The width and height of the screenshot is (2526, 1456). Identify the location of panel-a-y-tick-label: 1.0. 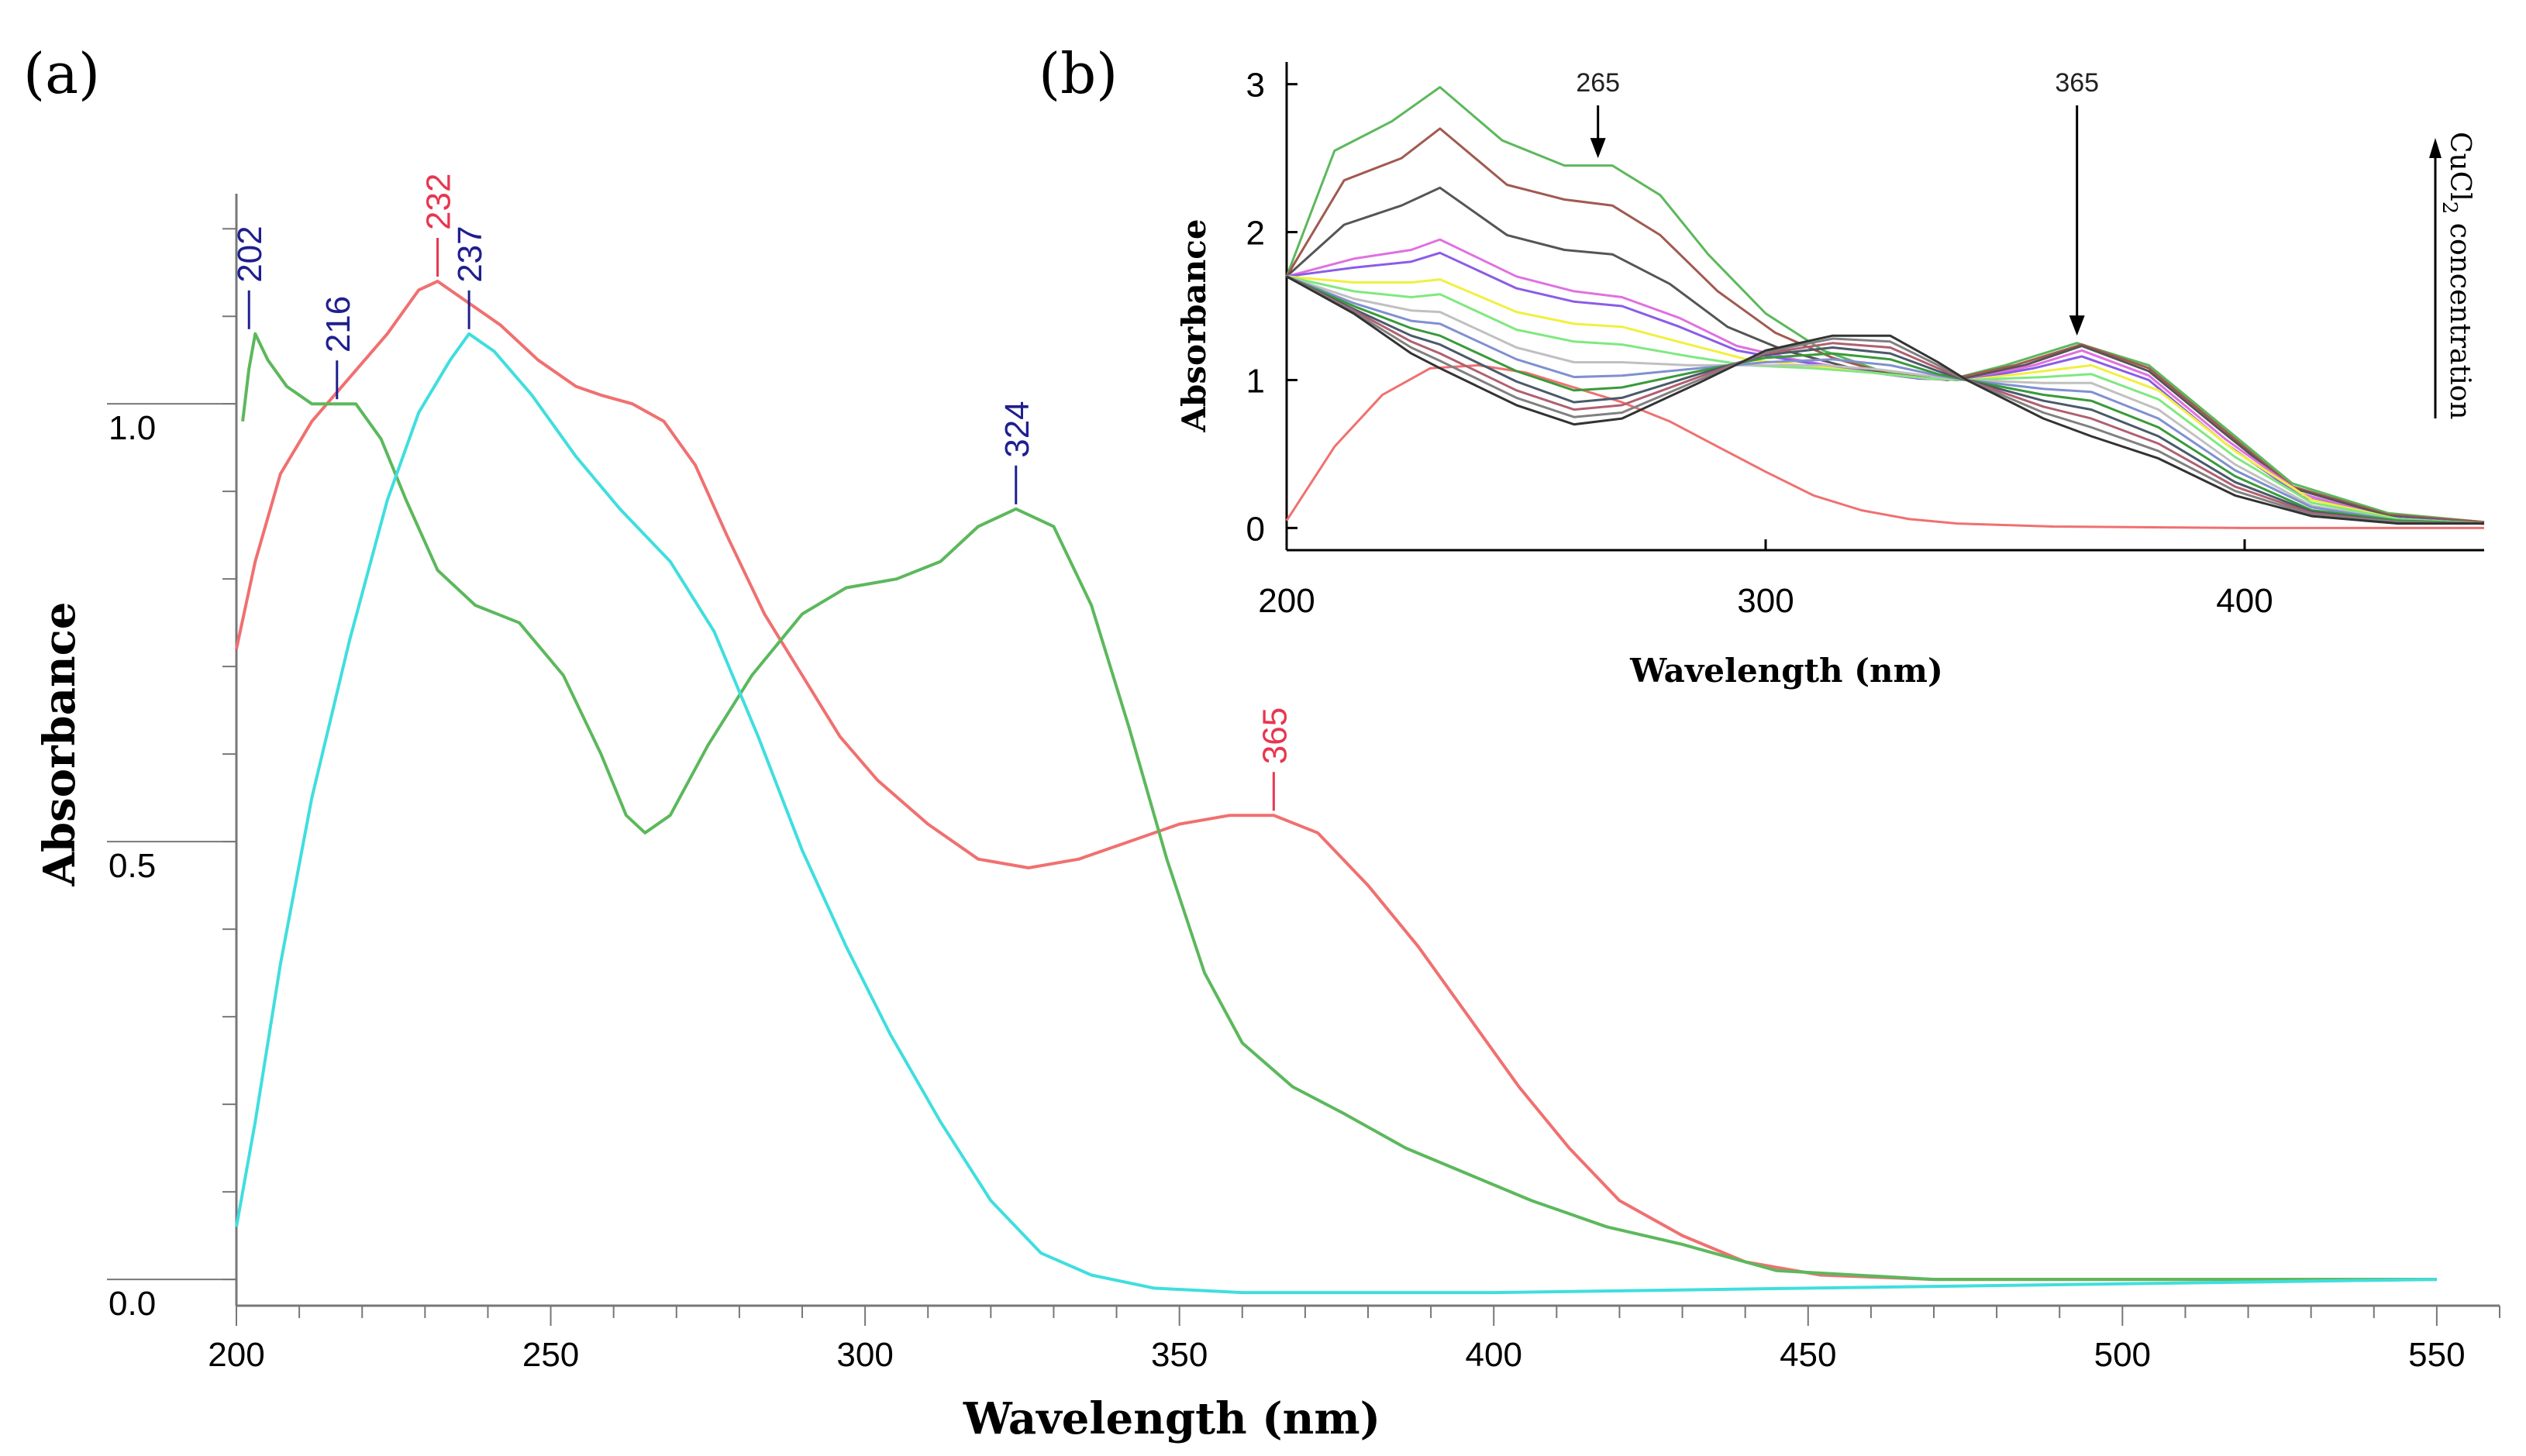
(132, 428).